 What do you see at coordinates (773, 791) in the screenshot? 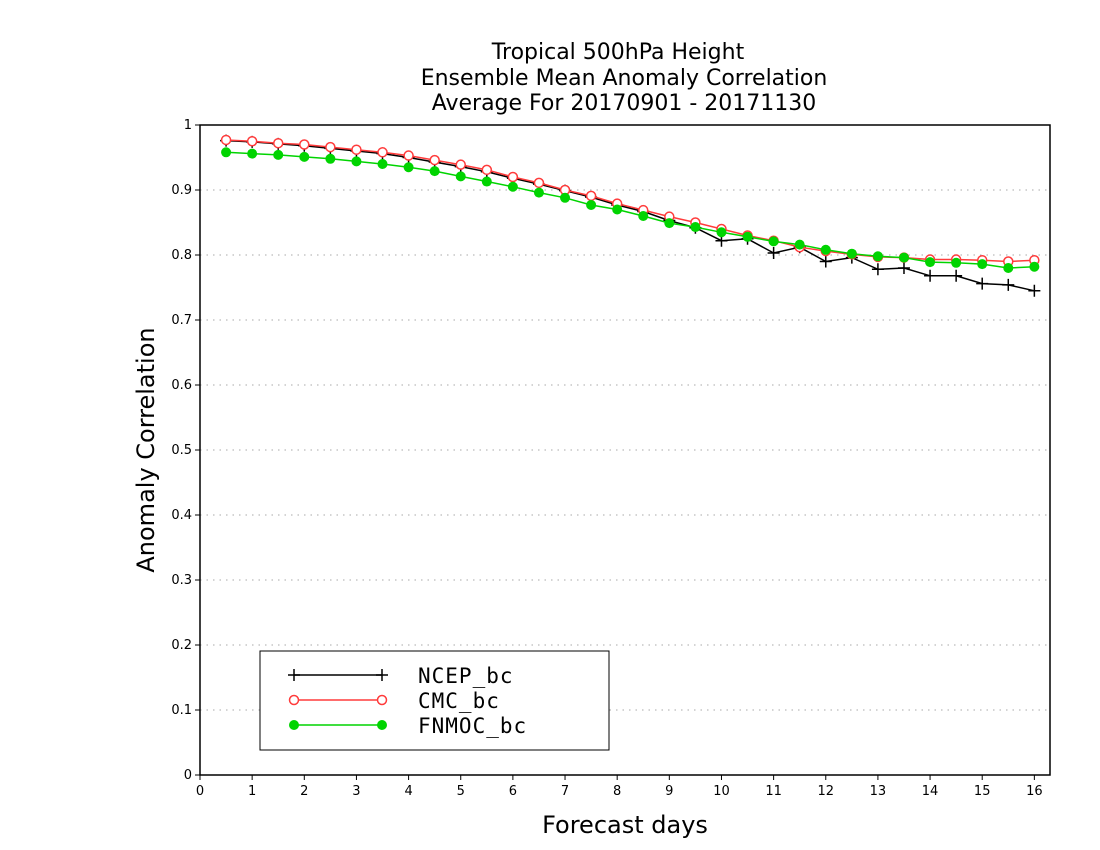
I see `x-tick-label: 11` at bounding box center [773, 791].